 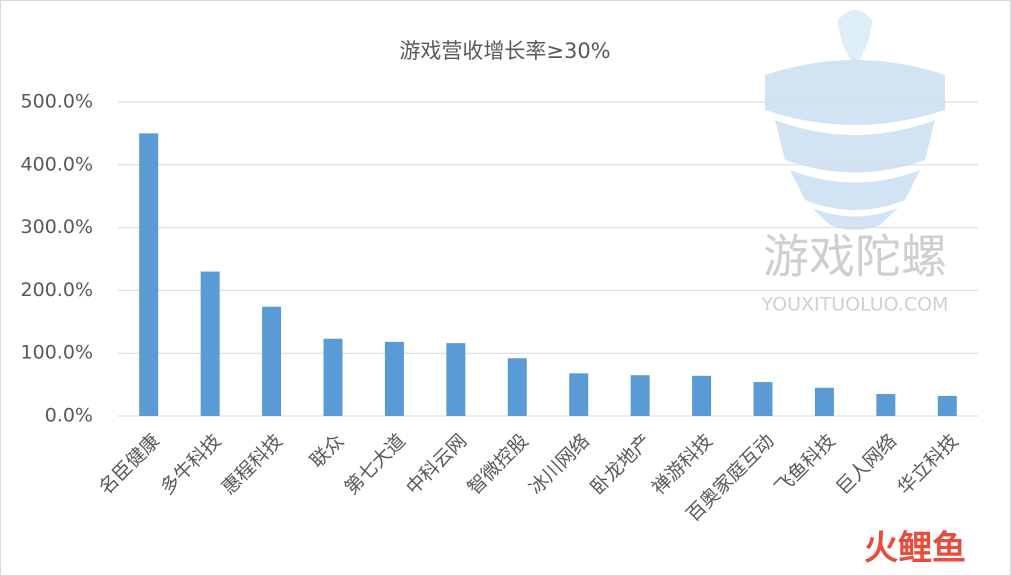 I want to click on y-tick-label: 100.0%, so click(x=57, y=353).